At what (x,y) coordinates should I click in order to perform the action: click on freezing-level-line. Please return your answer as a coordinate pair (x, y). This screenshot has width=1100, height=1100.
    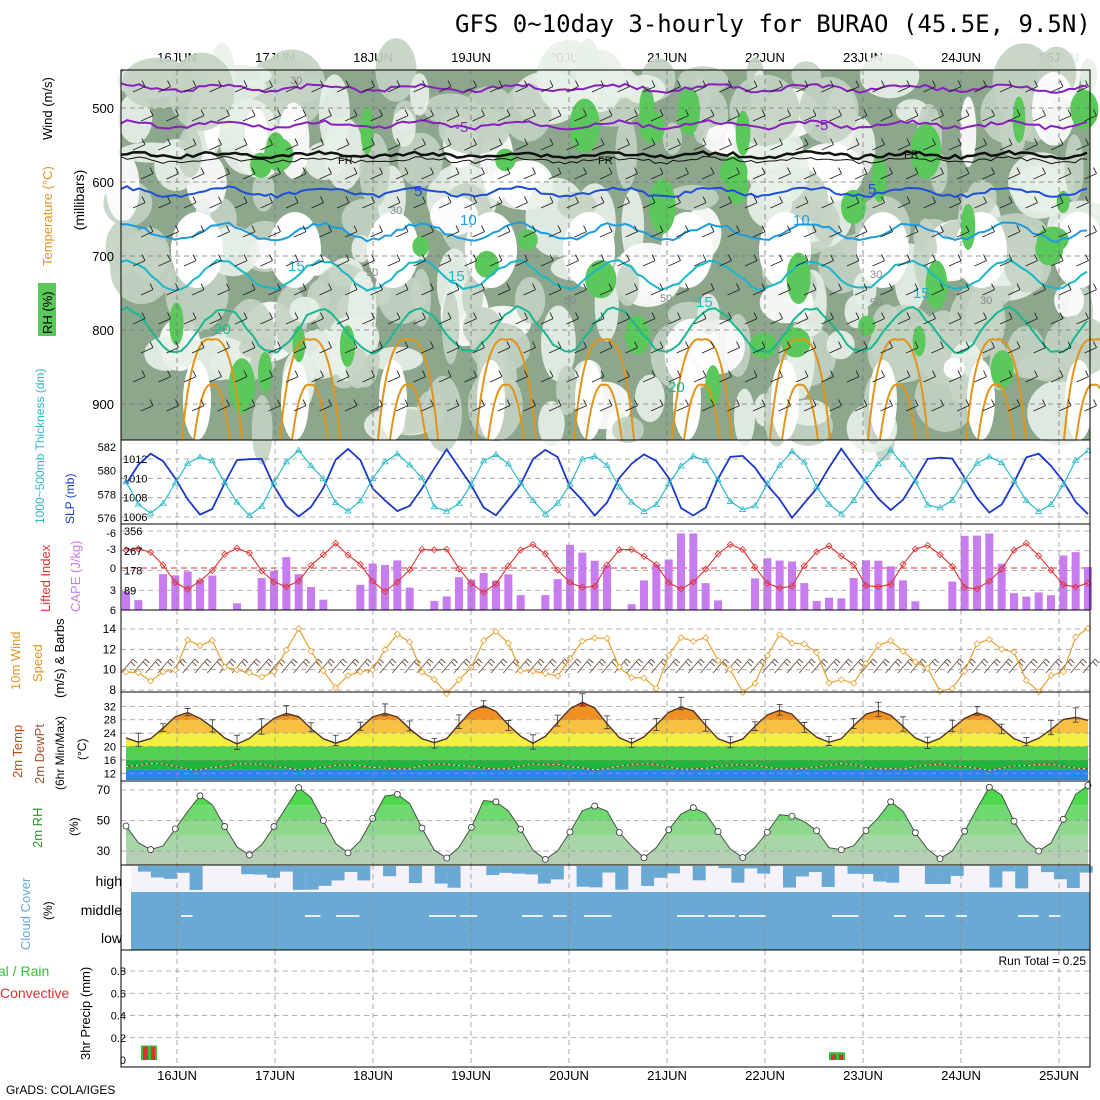
    Looking at the image, I should click on (604, 160).